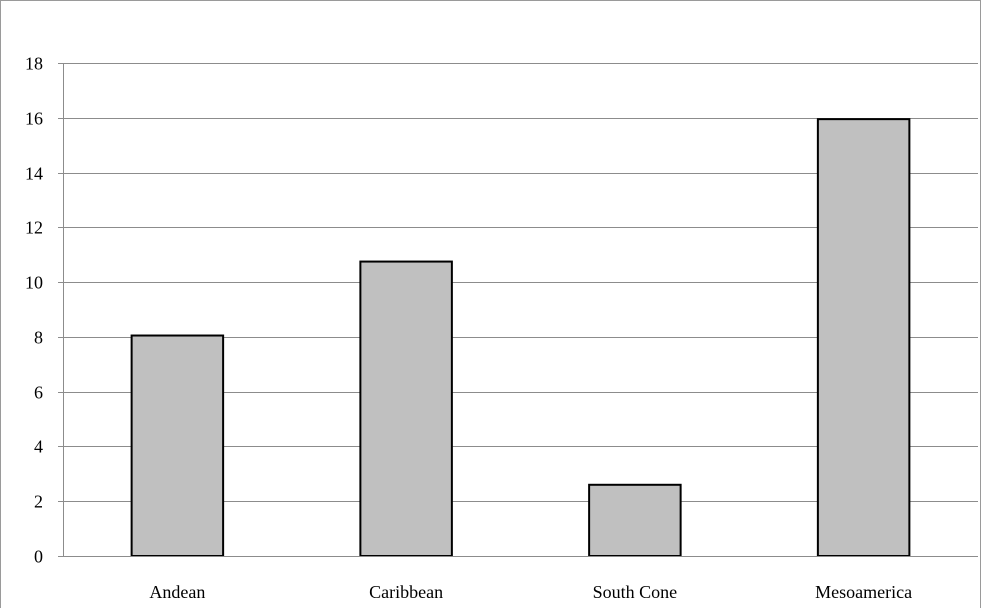  What do you see at coordinates (38, 393) in the screenshot?
I see `y-tick-label-6: 6` at bounding box center [38, 393].